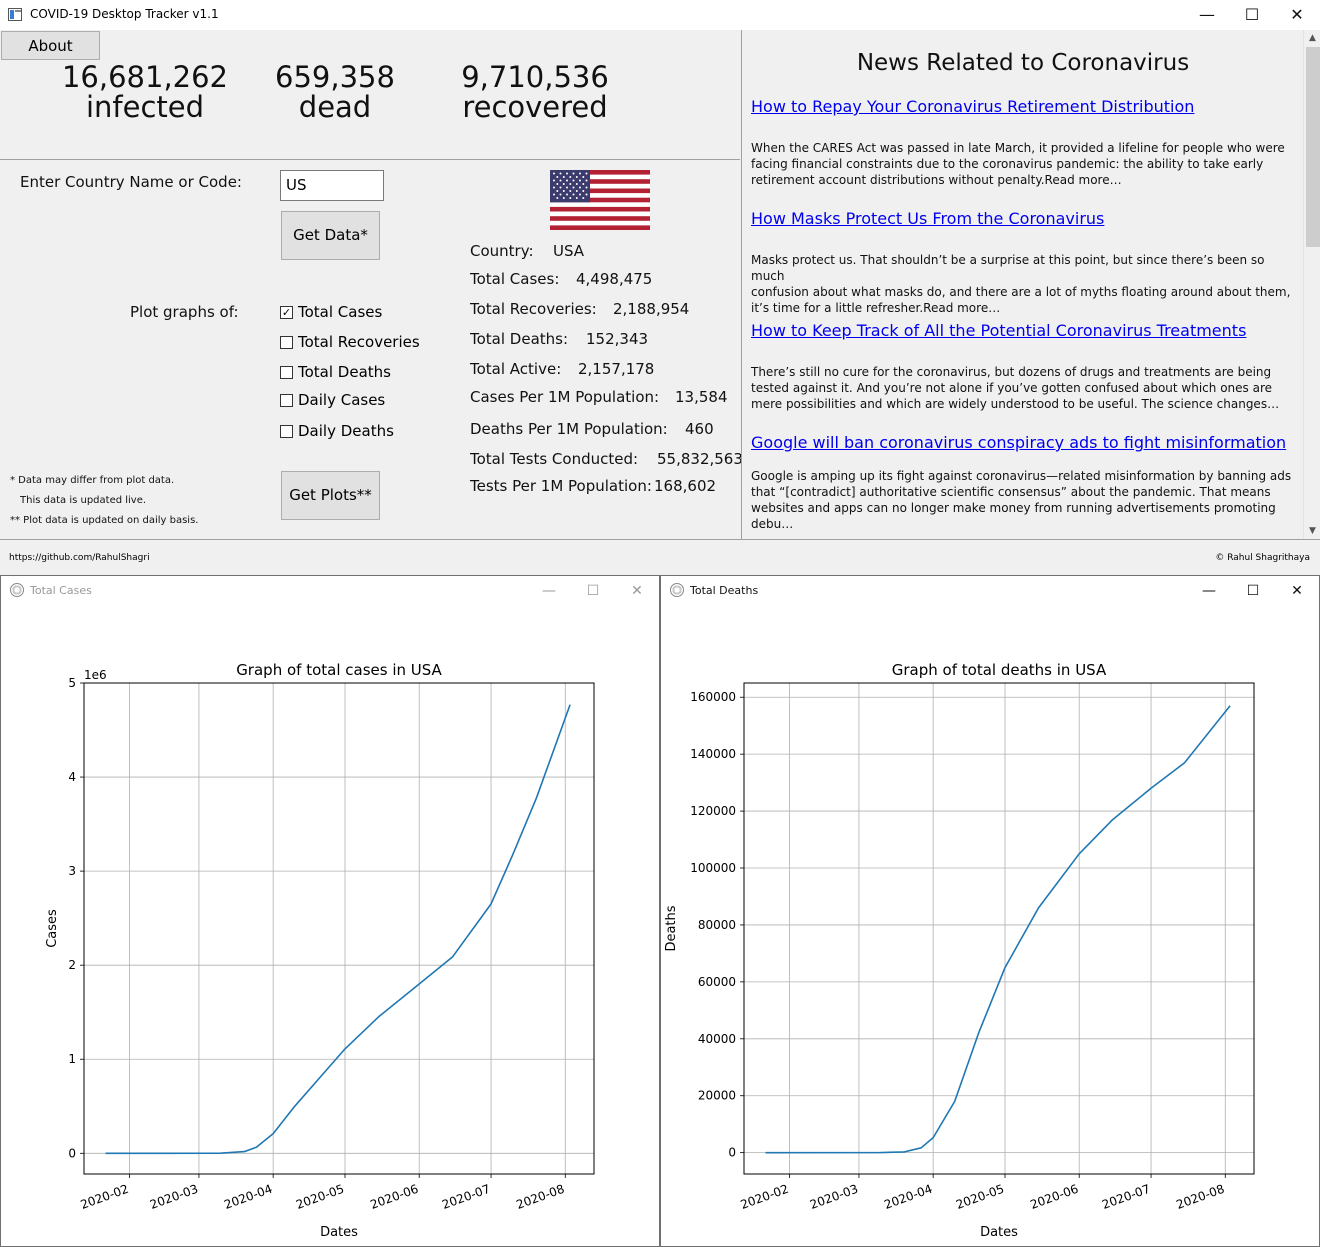  Describe the element at coordinates (286, 312) in the screenshot. I see `checkbox-checked-icon: ✓` at that location.